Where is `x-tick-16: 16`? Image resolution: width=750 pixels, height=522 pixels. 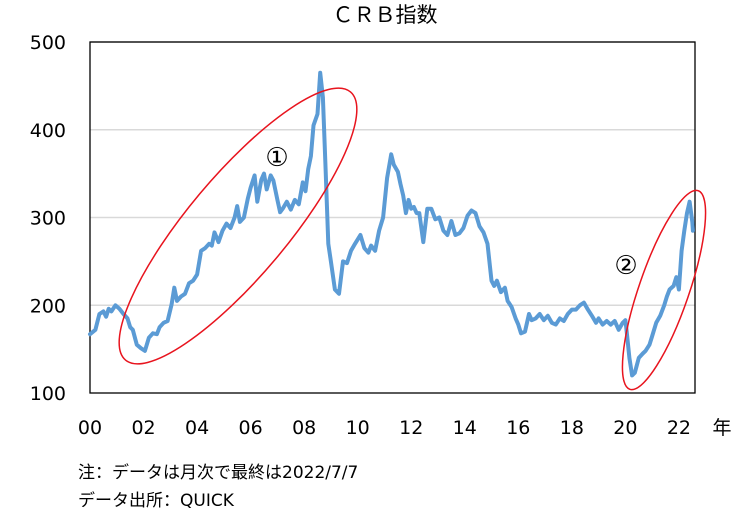
x-tick-16: 16 is located at coordinates (518, 428).